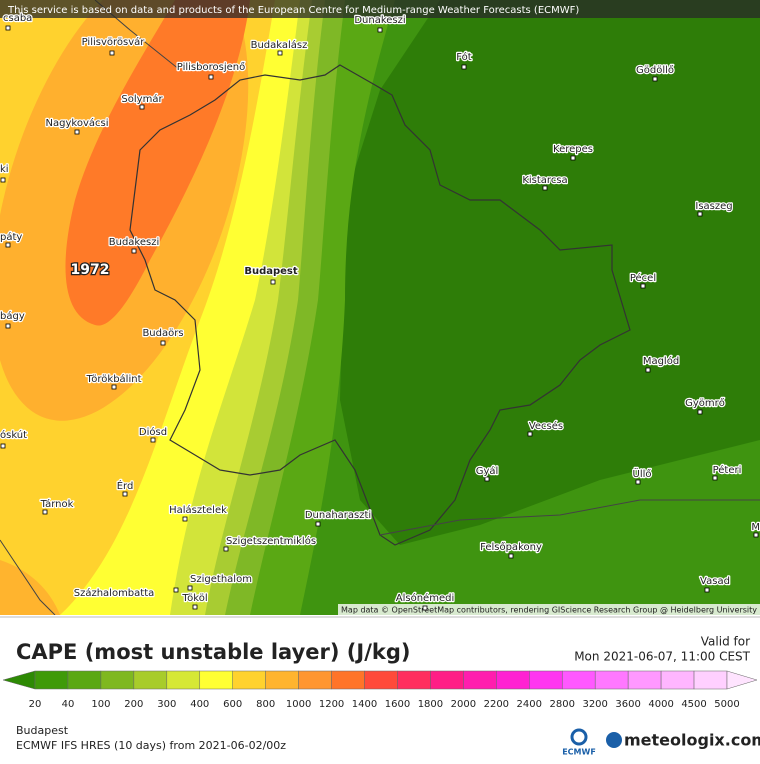 This screenshot has width=760, height=764. What do you see at coordinates (726, 704) in the screenshot?
I see `legend-tick-label: 5000` at bounding box center [726, 704].